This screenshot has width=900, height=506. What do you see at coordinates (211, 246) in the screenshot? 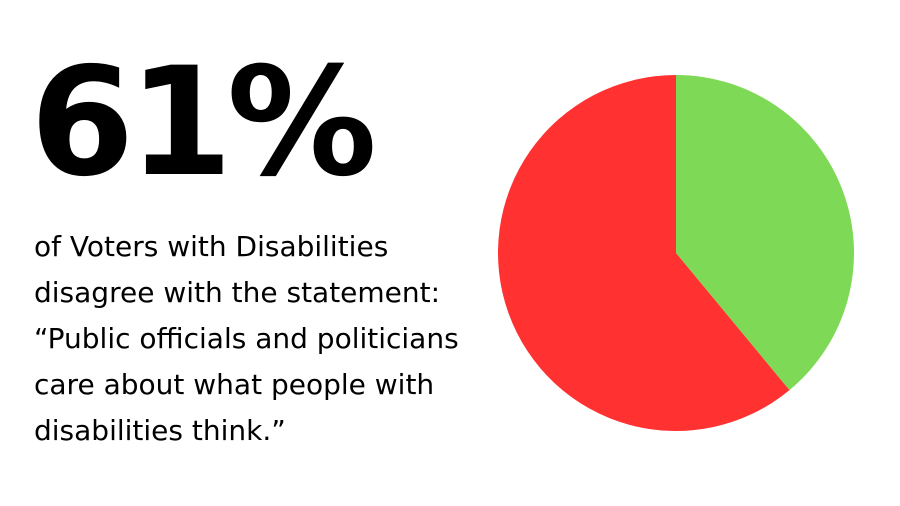
I see `statement-line-1: of Voters with Disabilities` at bounding box center [211, 246].